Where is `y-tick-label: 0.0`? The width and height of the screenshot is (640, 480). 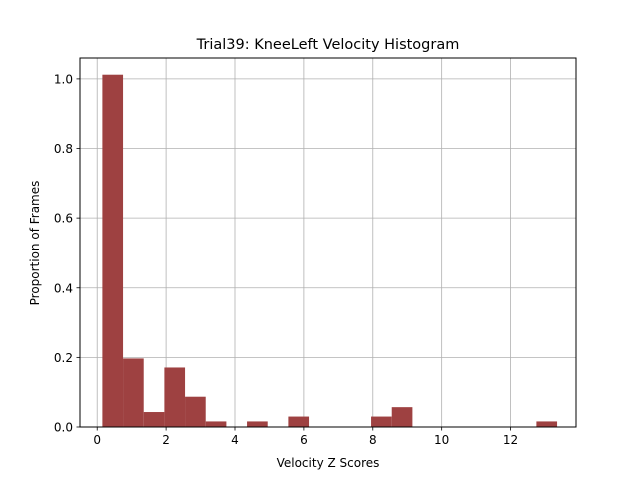
y-tick-label: 0.0 is located at coordinates (63, 428).